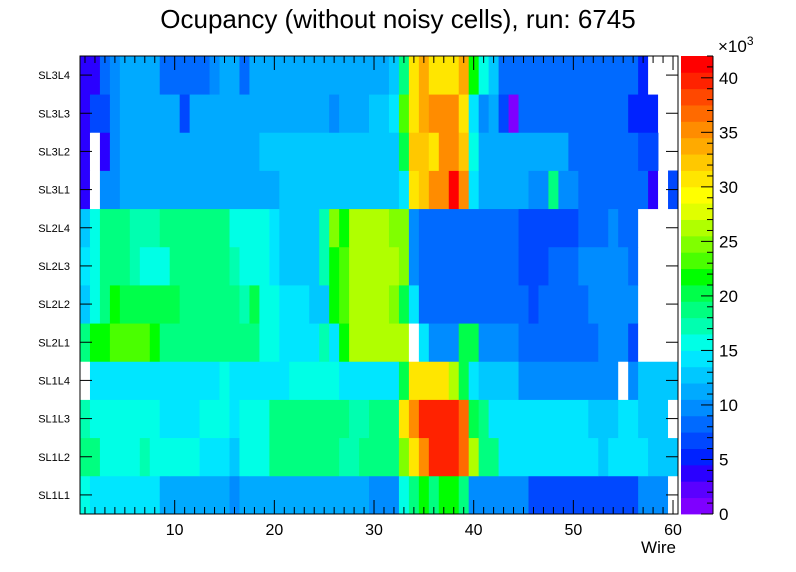  I want to click on x-tick-label: 20, so click(274, 530).